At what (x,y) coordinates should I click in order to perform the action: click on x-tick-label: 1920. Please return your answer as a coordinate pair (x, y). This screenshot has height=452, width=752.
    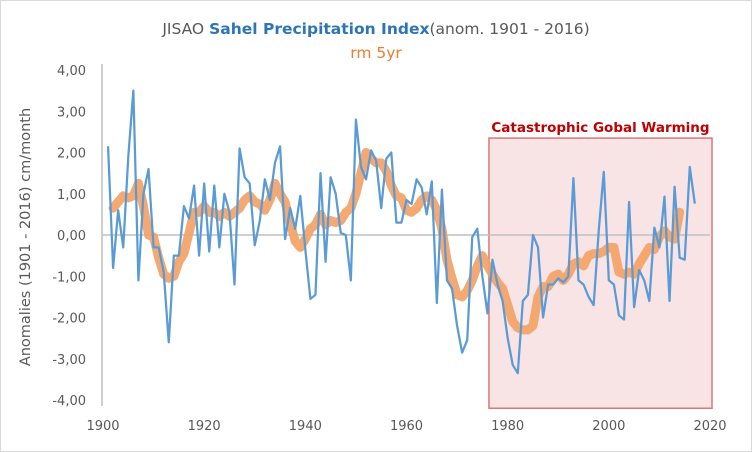
    Looking at the image, I should click on (204, 426).